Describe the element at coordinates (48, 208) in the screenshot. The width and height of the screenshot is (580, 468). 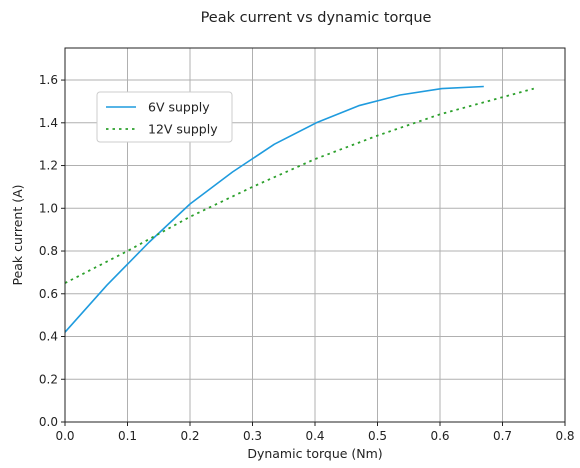
I see `y-tick-label: 1.0` at that location.